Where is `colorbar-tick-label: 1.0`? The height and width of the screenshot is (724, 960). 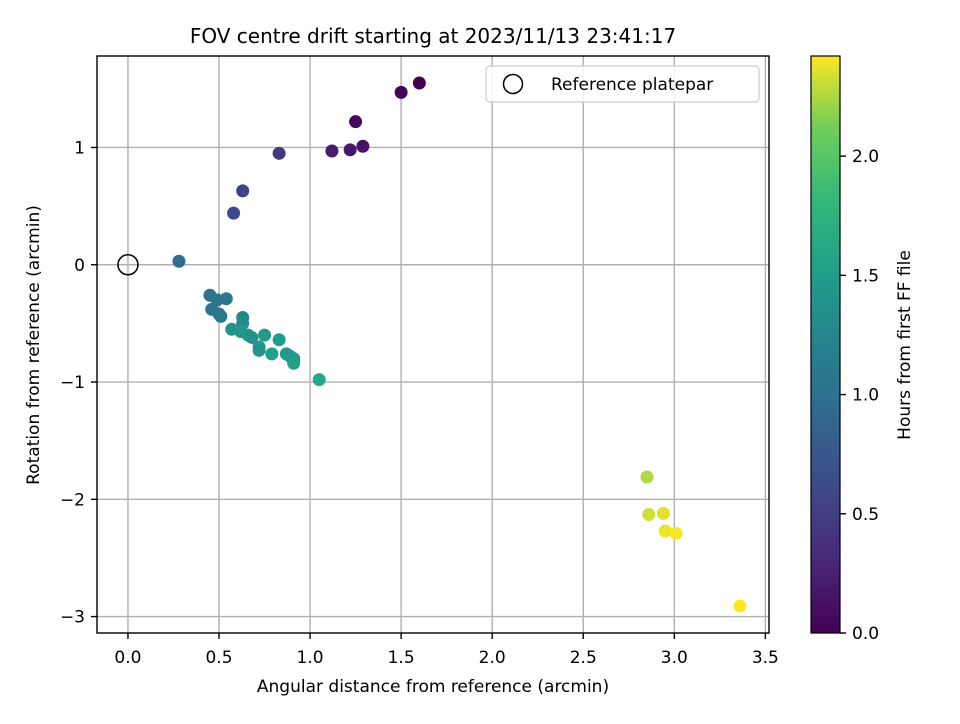
colorbar-tick-label: 1.0 is located at coordinates (865, 396).